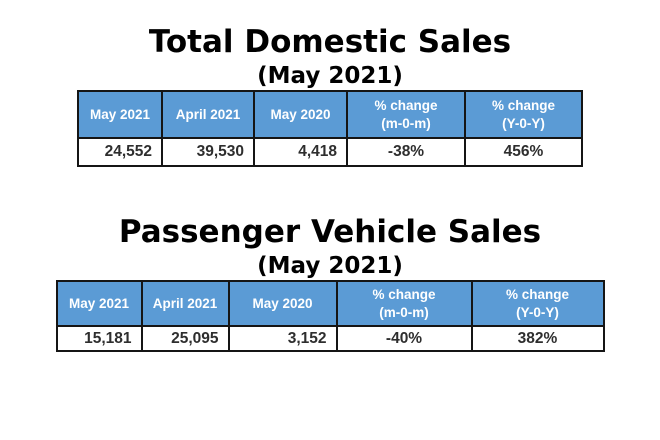  Describe the element at coordinates (330, 76) in the screenshot. I see `page-subtitle: (May 2021)` at that location.